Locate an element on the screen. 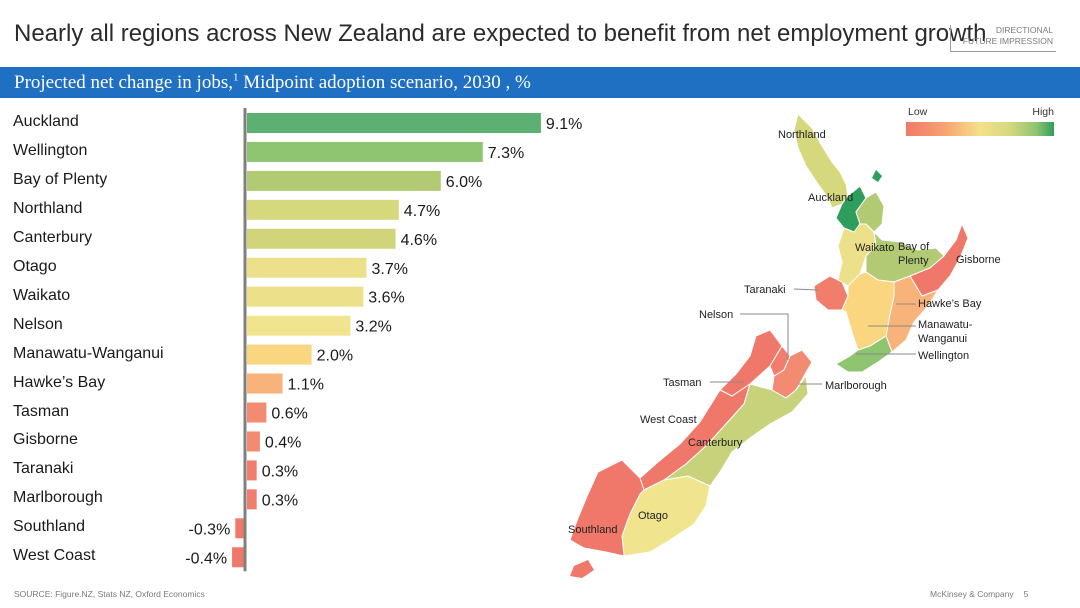 Image resolution: width=1080 pixels, height=608 pixels. bar-marlborough is located at coordinates (252, 499).